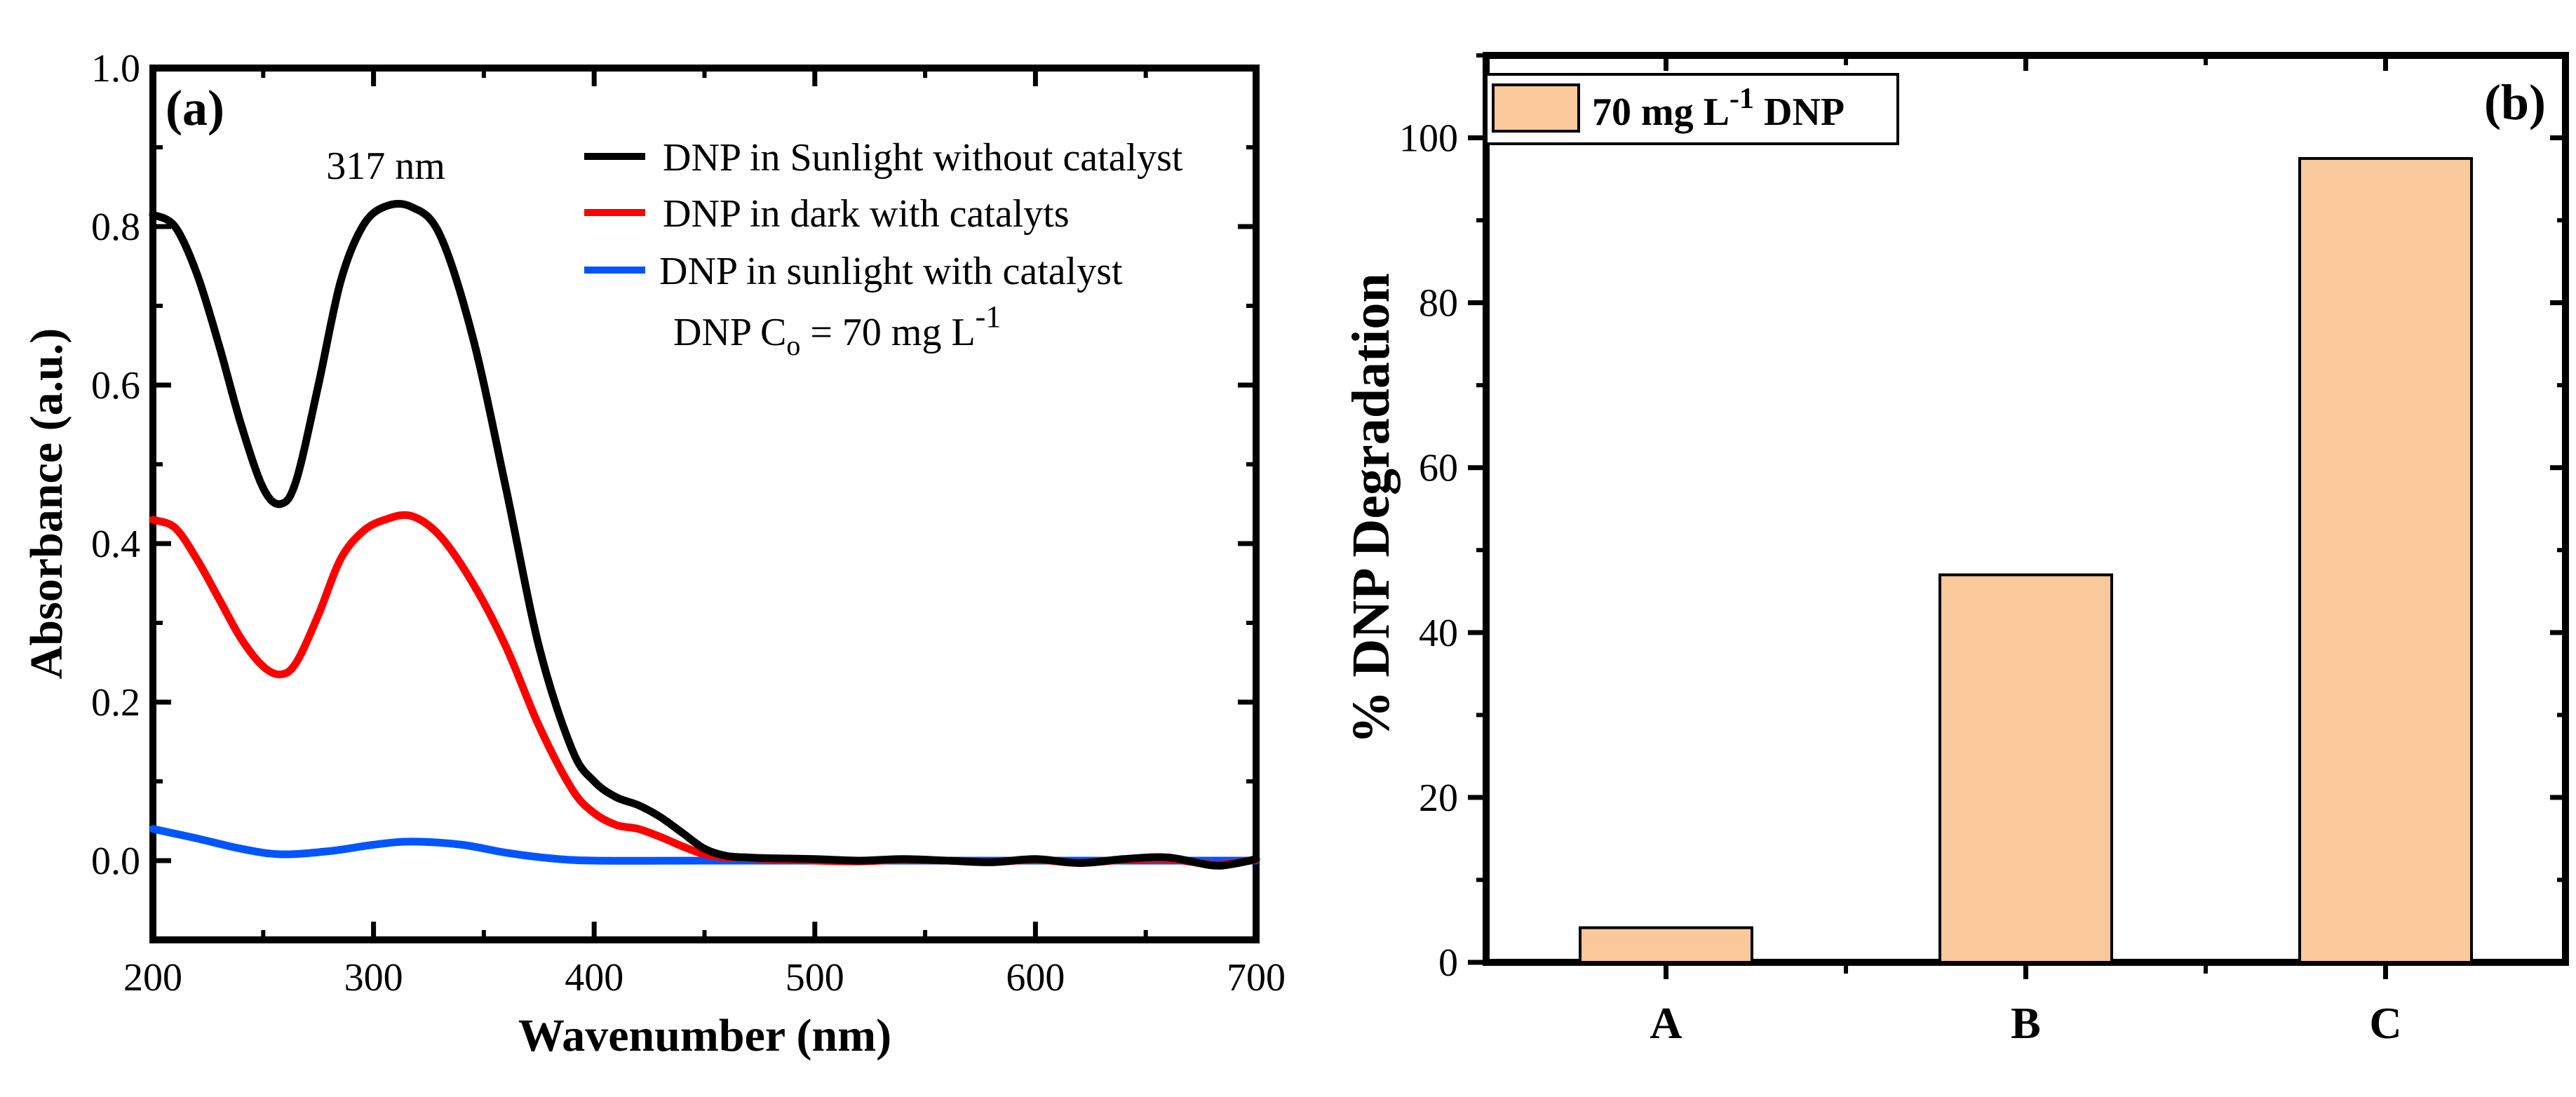 This screenshot has width=2576, height=1097. I want to click on legend-swatch-70mg-dnp, so click(1536, 108).